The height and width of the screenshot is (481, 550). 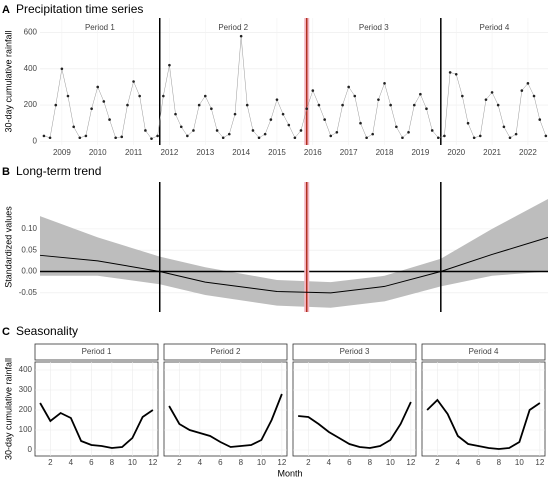 What do you see at coordinates (62, 152) in the screenshot?
I see `x-tick-label: 2009` at bounding box center [62, 152].